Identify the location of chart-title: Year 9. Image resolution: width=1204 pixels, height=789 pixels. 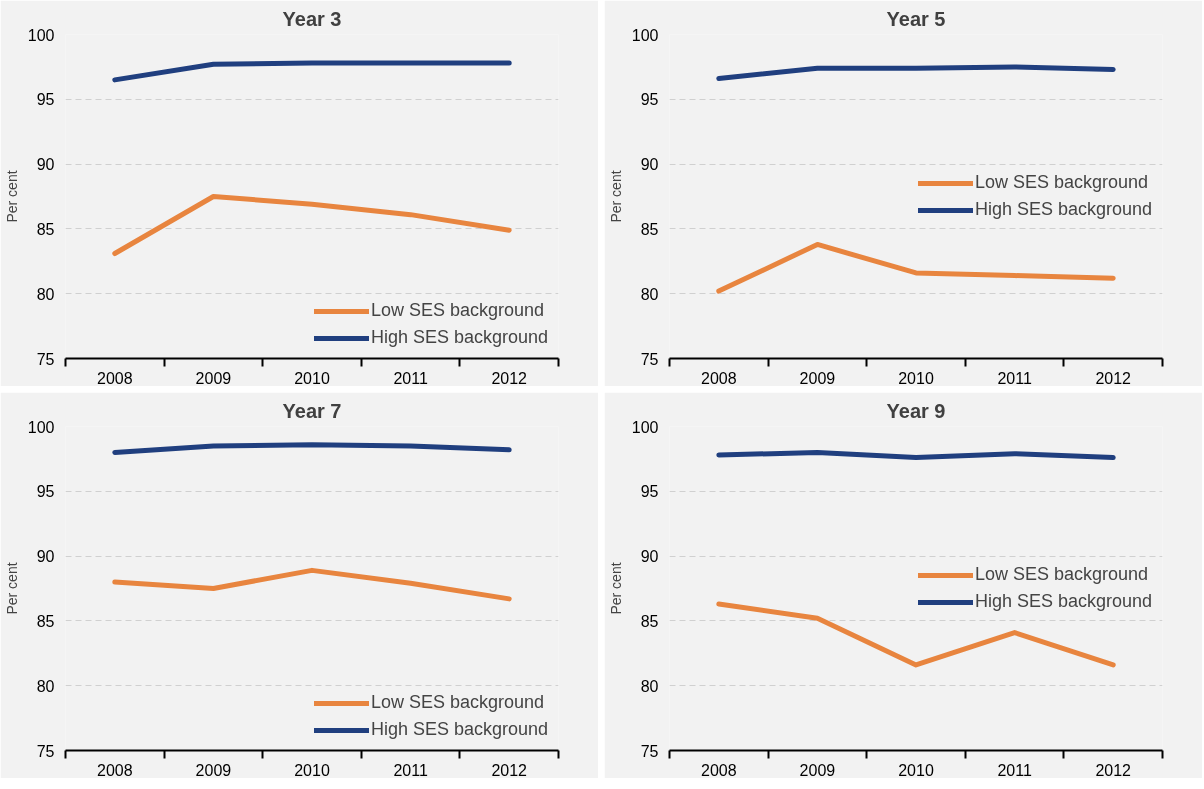
(916, 410).